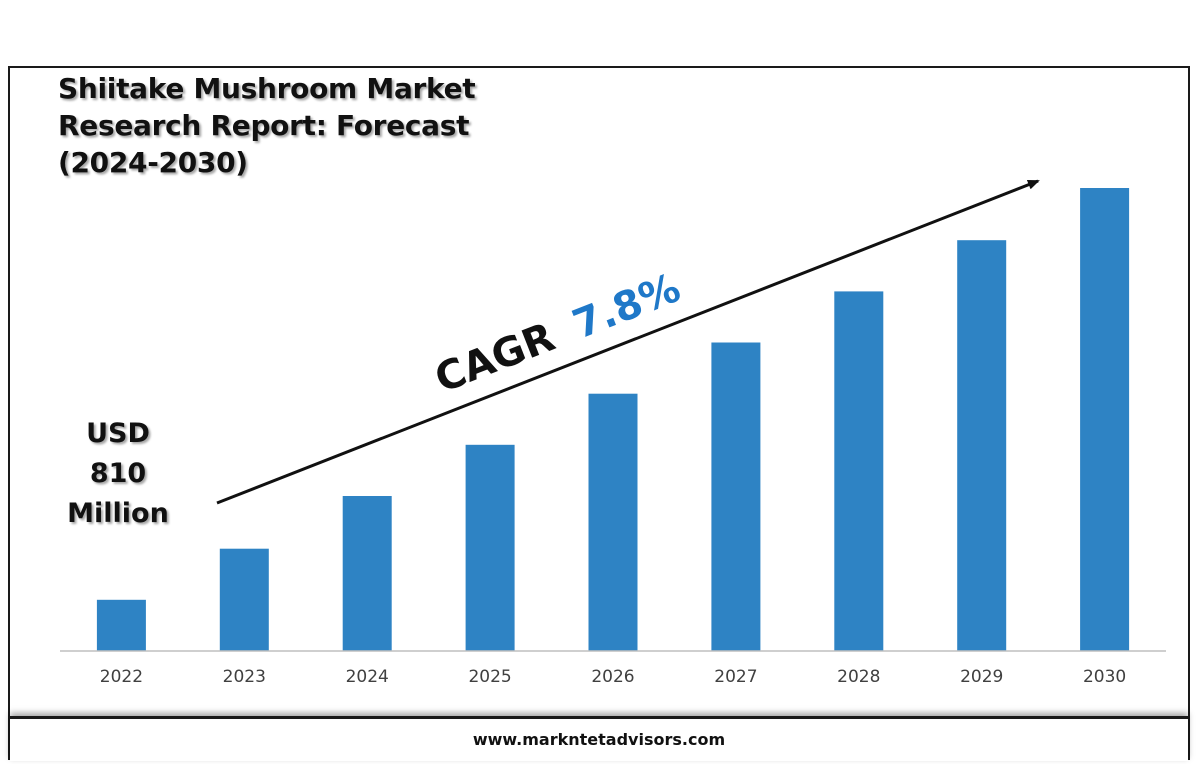  What do you see at coordinates (859, 471) in the screenshot?
I see `bar-2028` at bounding box center [859, 471].